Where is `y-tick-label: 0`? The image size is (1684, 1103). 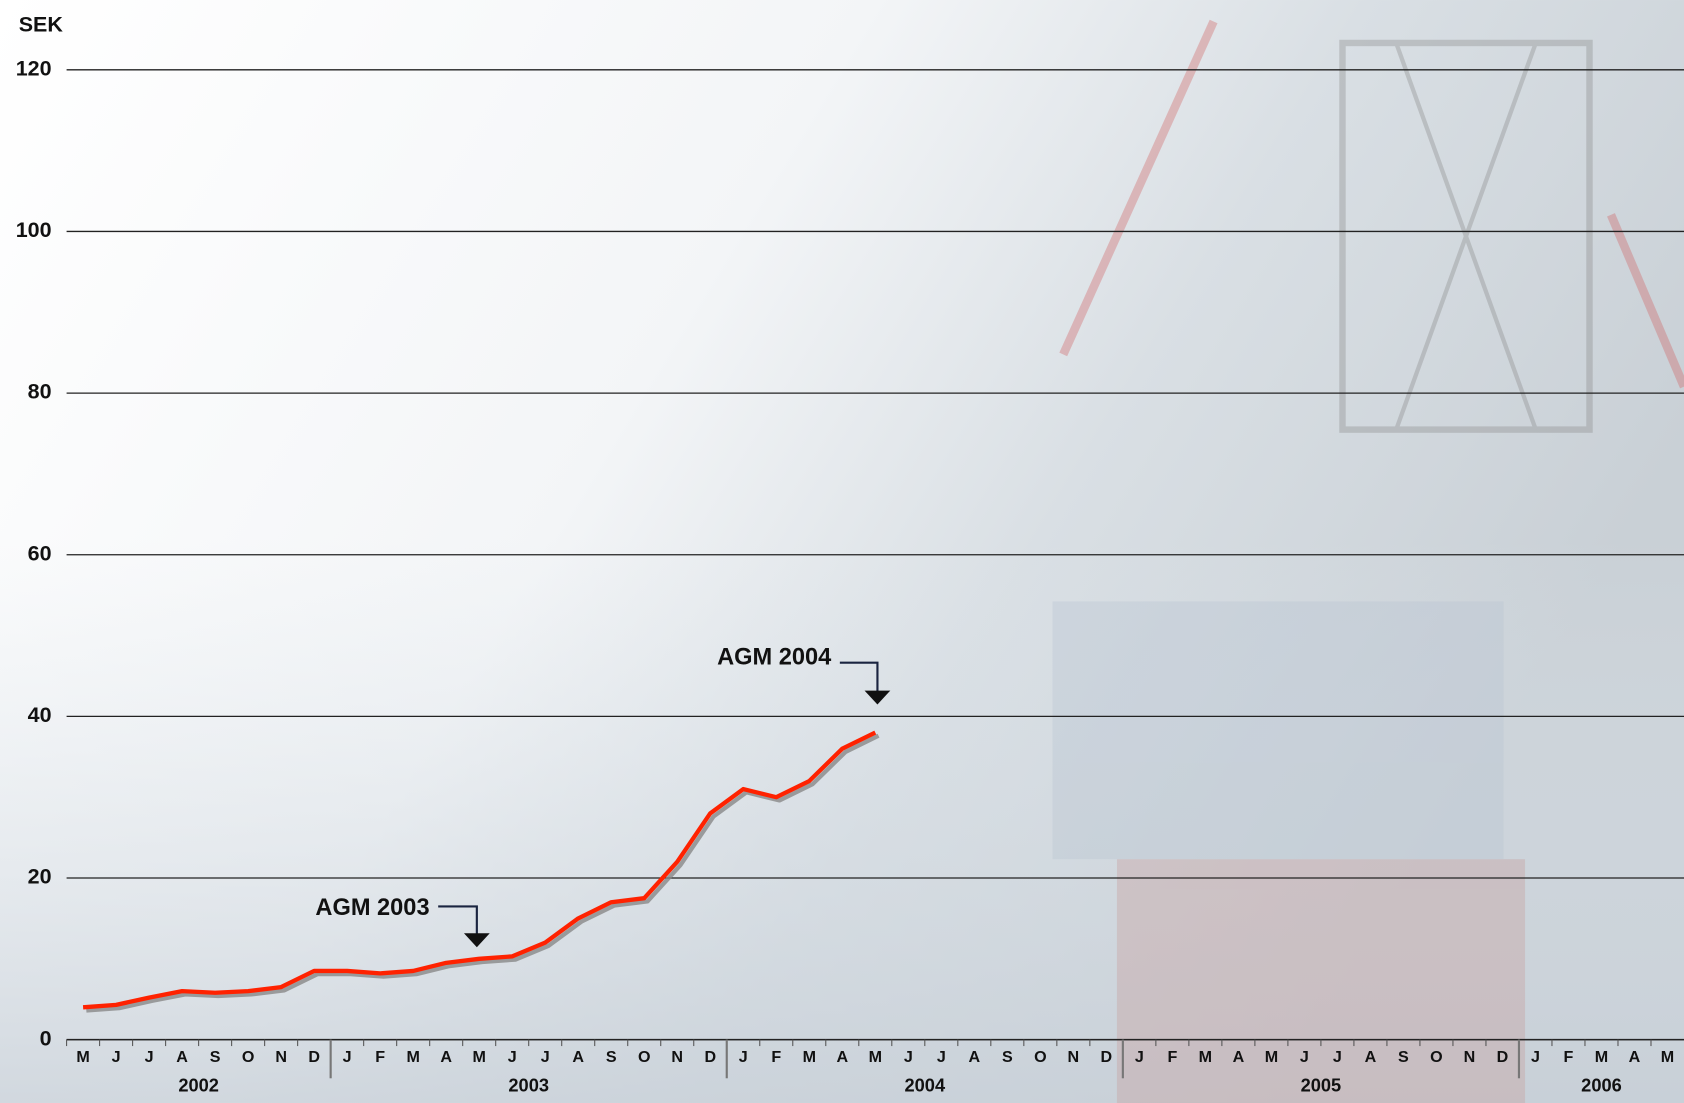 y-tick-label: 0 is located at coordinates (46, 1038).